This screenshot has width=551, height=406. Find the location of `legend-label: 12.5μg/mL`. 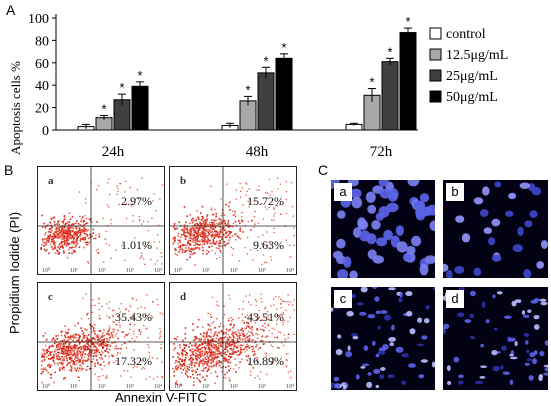

legend-label: 12.5μg/mL is located at coordinates (477, 55).